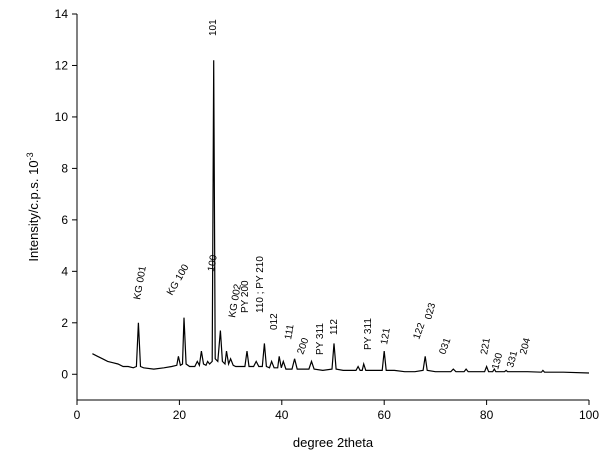 This screenshot has width=611, height=459. I want to click on y-tick-label: 6, so click(64, 220).